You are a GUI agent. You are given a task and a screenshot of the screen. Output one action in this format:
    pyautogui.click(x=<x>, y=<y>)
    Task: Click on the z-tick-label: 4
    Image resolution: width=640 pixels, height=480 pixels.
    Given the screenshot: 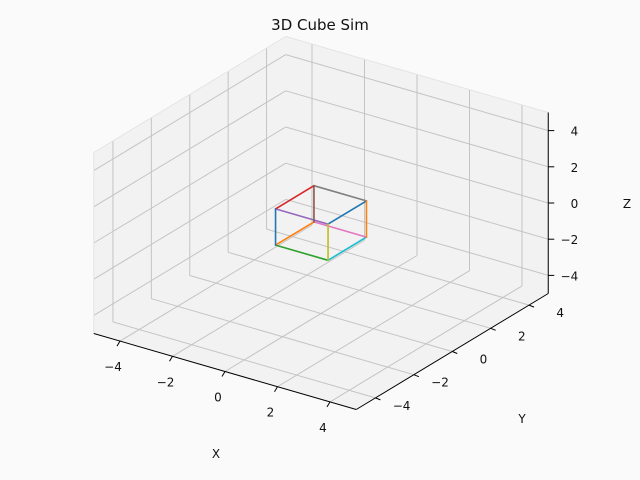 What is the action you would take?
    pyautogui.click(x=575, y=132)
    